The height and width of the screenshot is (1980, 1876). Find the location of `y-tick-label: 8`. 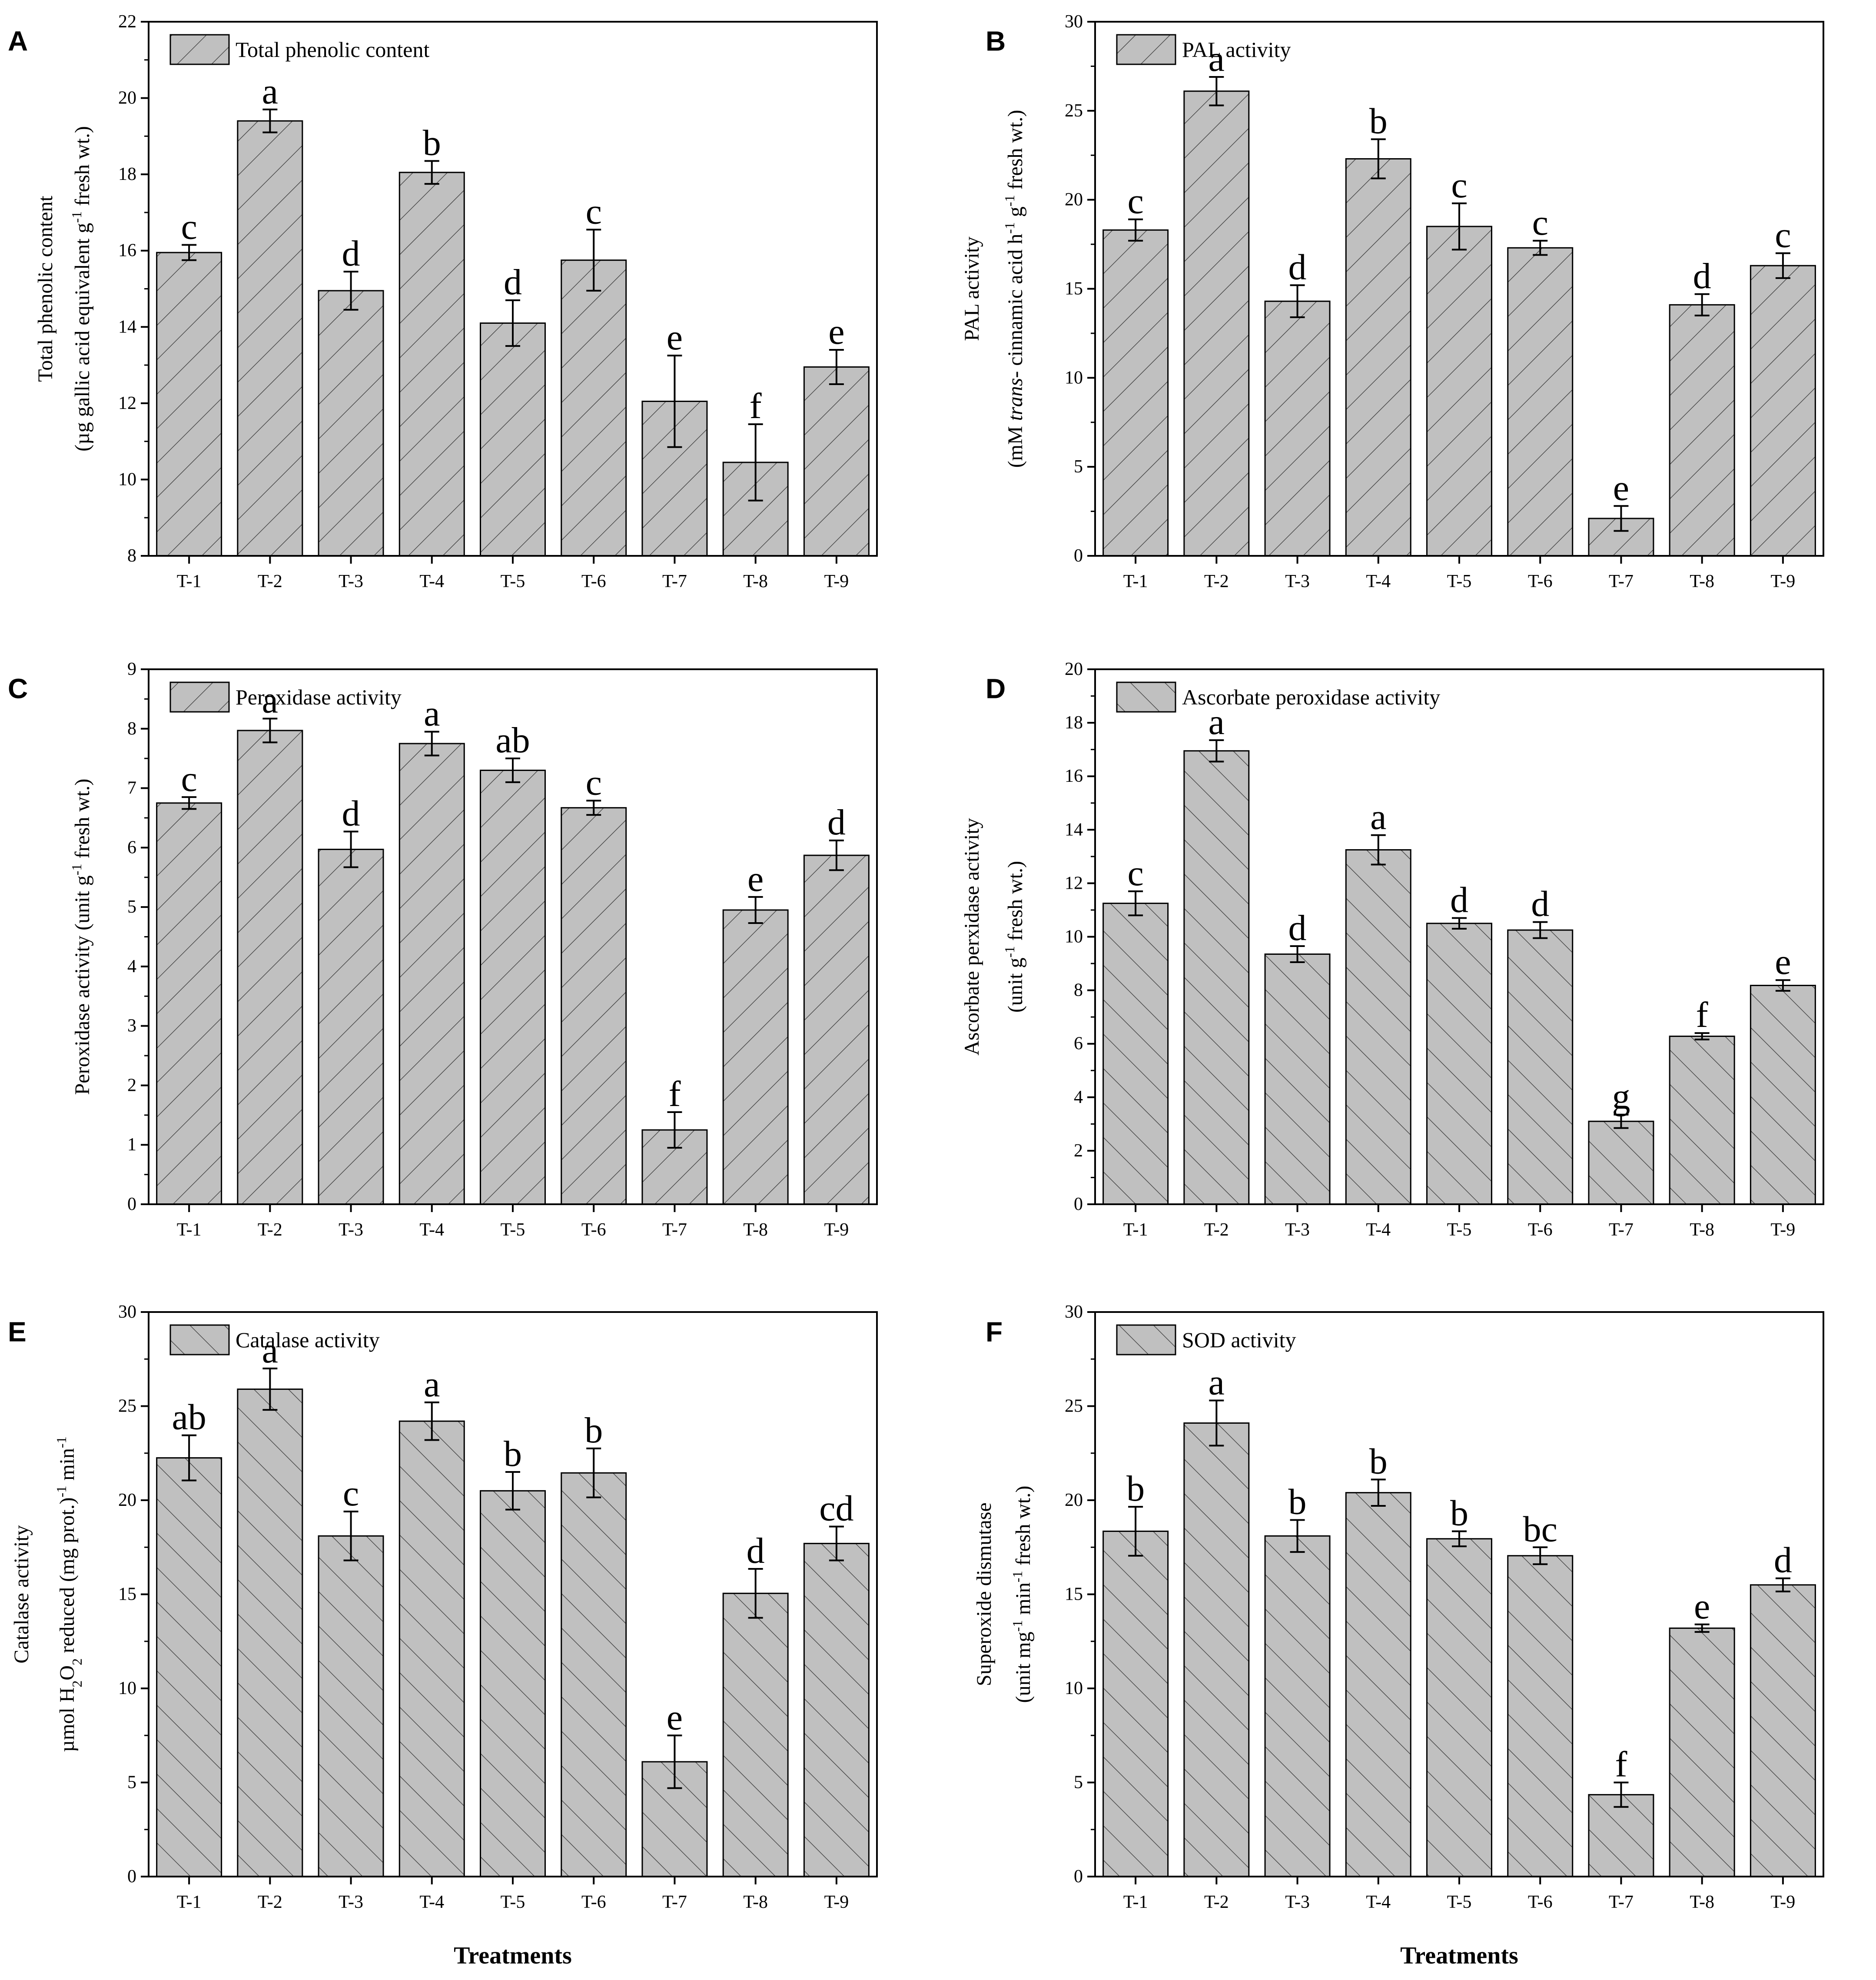

y-tick-label: 8 is located at coordinates (131, 556).